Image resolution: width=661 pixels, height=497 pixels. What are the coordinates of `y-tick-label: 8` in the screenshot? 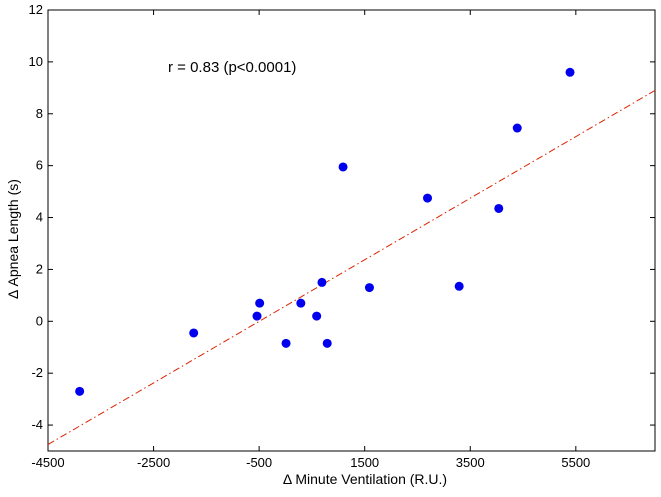 It's located at (39, 113).